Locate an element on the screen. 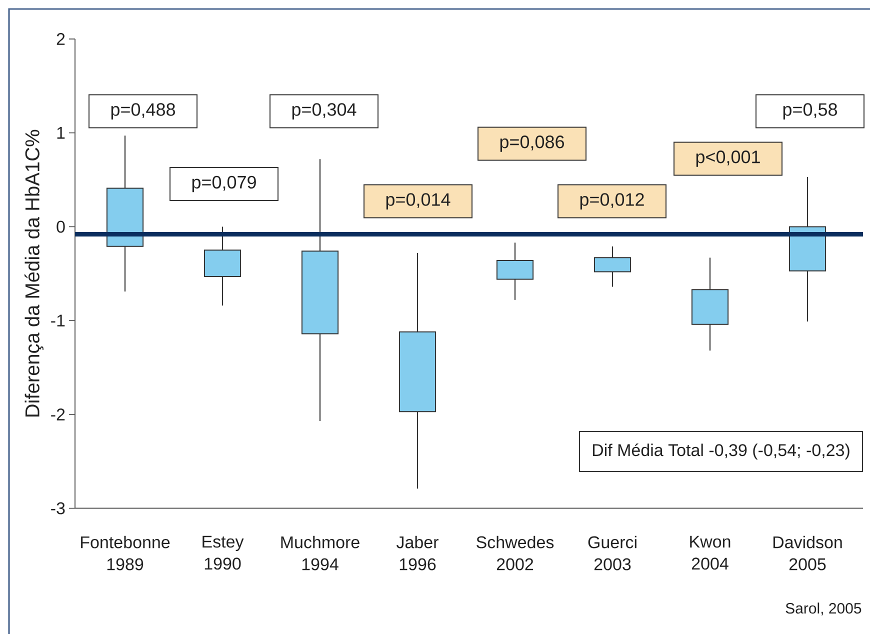 This screenshot has height=634, width=870. annotation: Dif Média Total -0,39 (-0,54; -0,23) is located at coordinates (721, 451).